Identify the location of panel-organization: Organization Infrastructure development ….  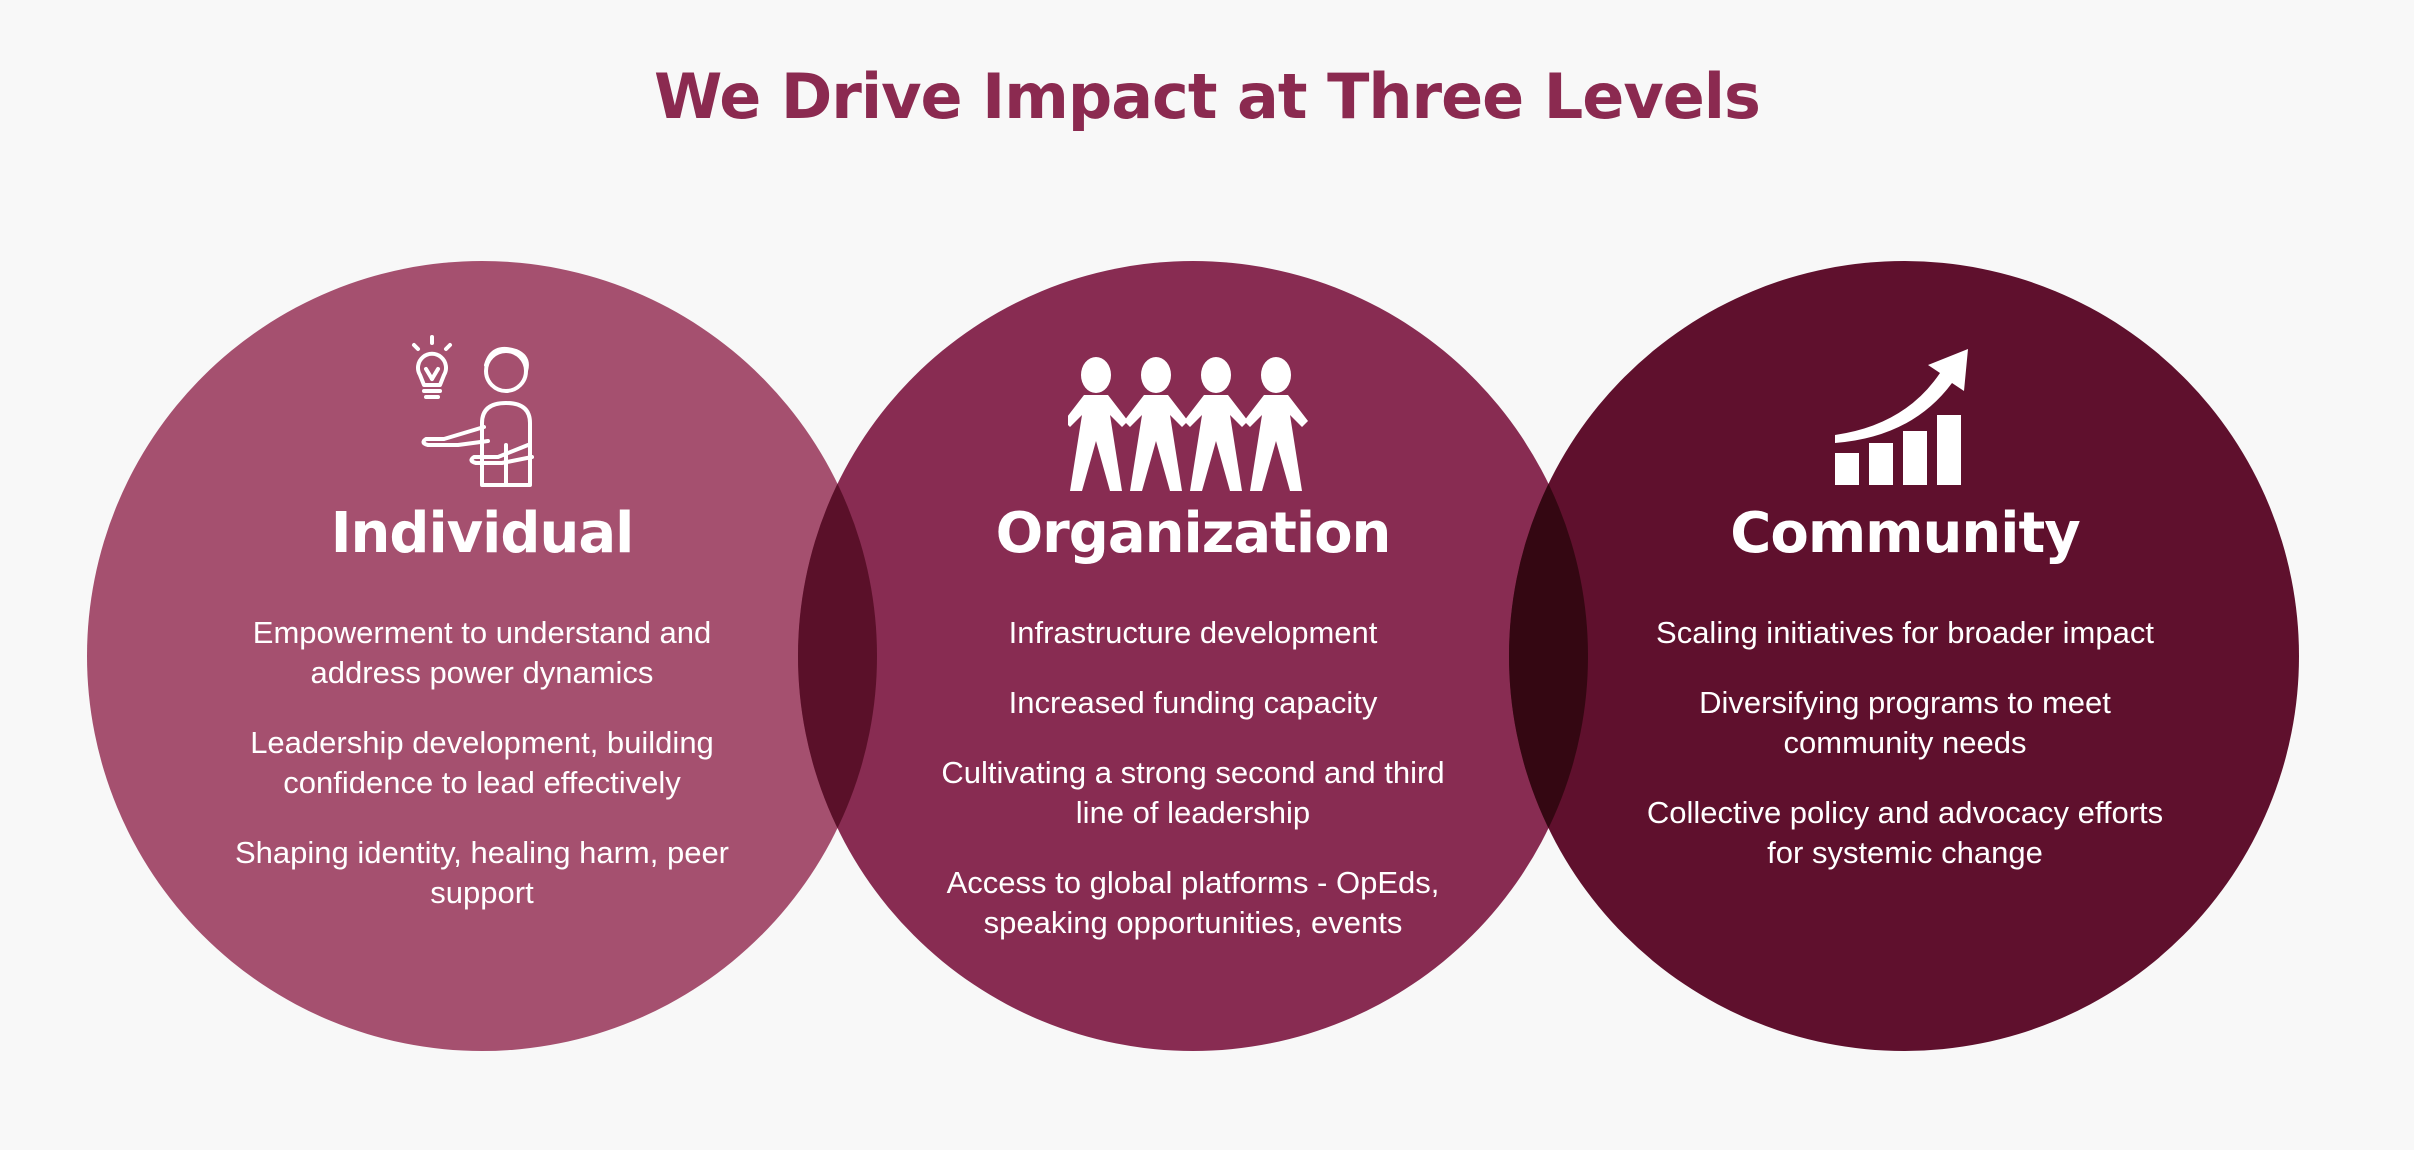
(1193, 654).